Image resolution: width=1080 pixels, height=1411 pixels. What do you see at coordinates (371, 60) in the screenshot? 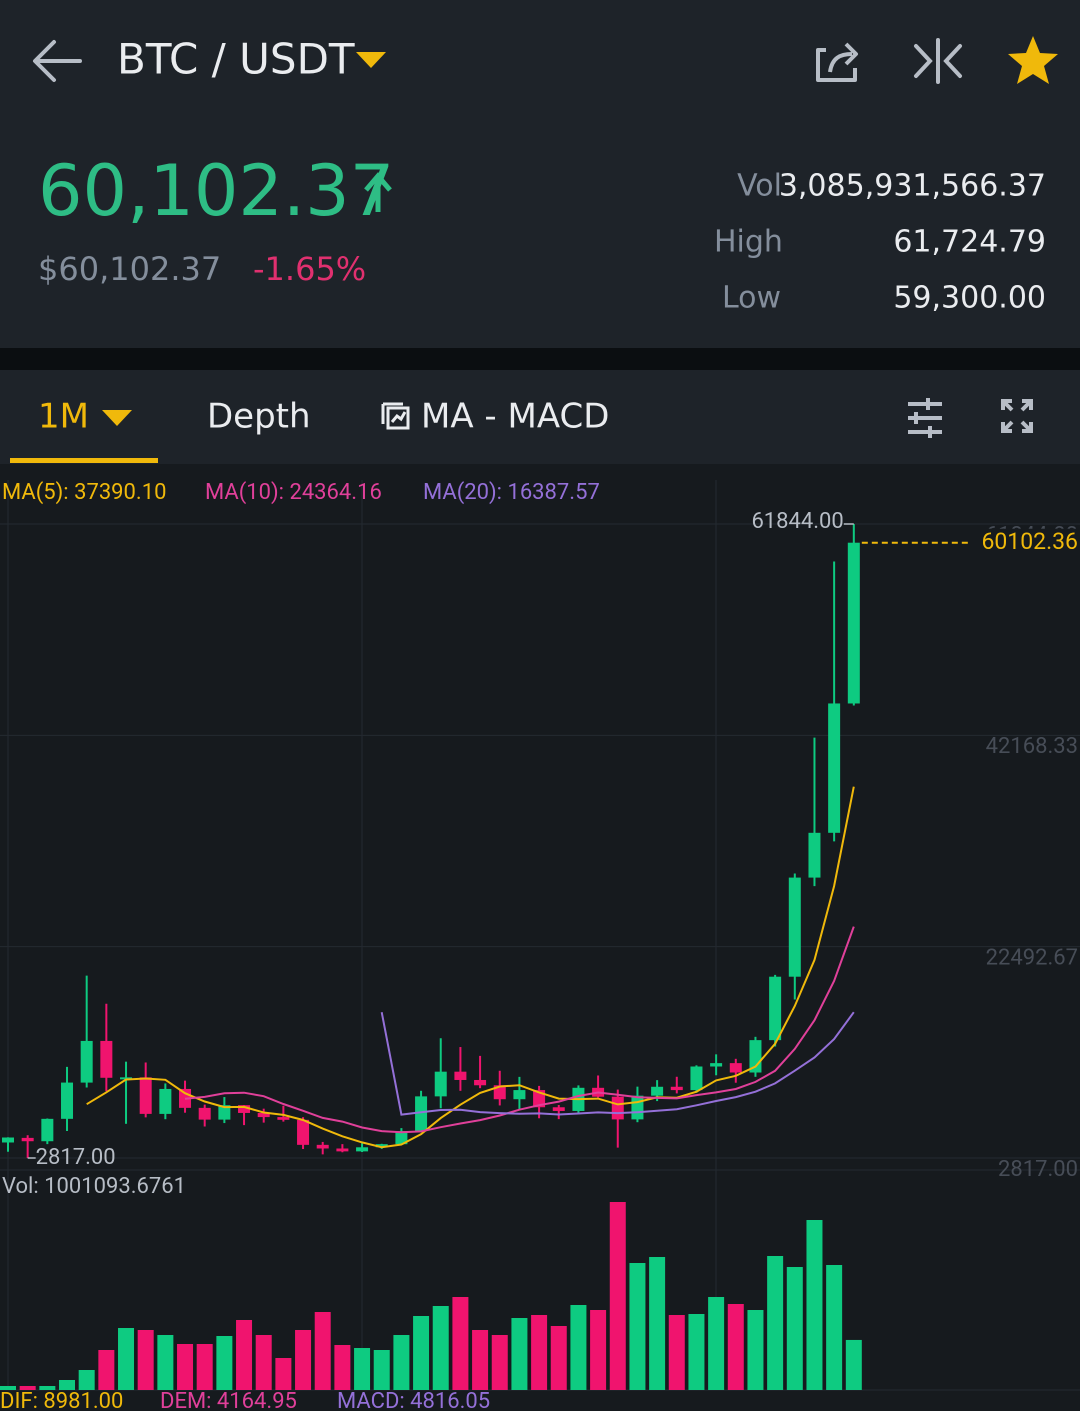
I see `pair-dropdown` at bounding box center [371, 60].